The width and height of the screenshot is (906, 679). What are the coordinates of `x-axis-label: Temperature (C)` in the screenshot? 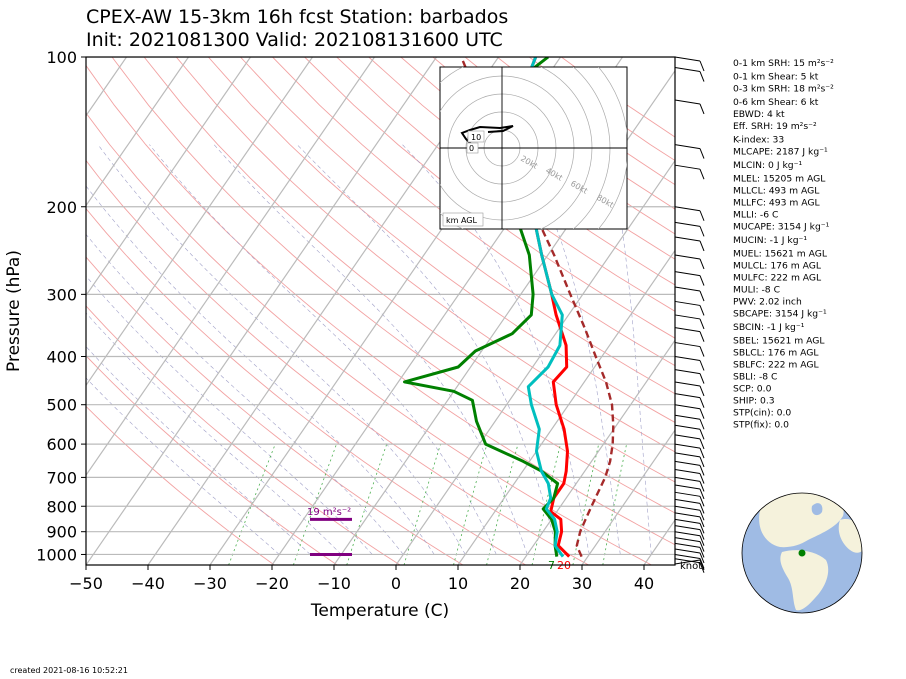 It's located at (379, 611).